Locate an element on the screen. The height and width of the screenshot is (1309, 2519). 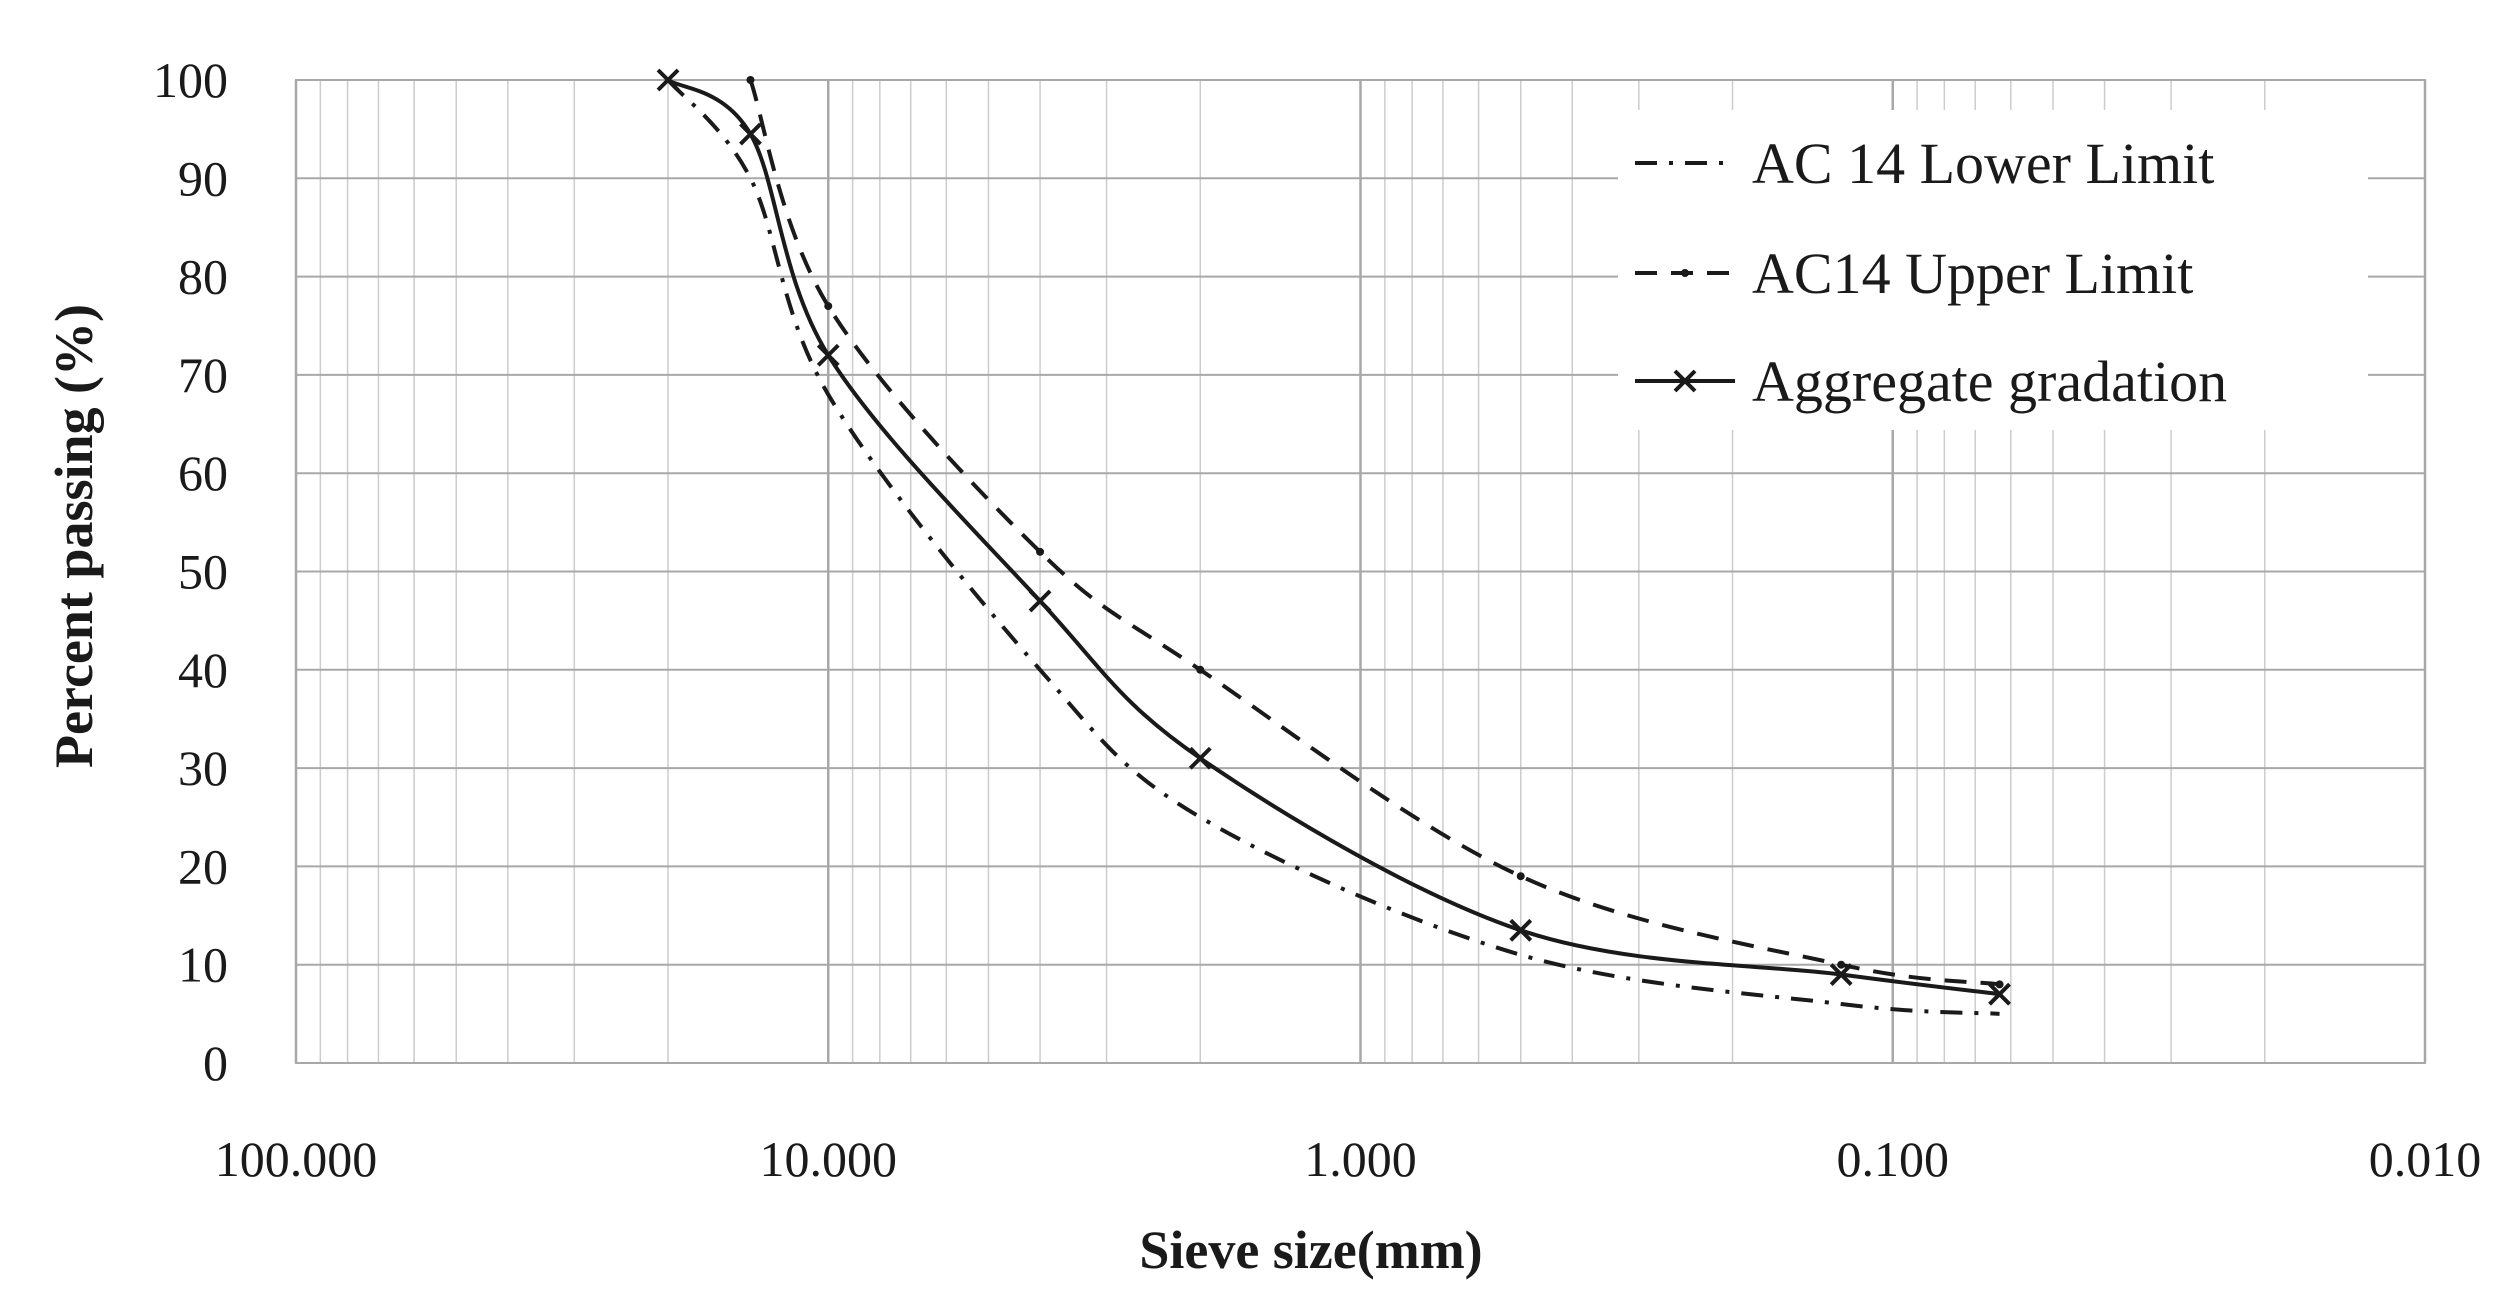
x-tick-label: 100.000 is located at coordinates (296, 1159).